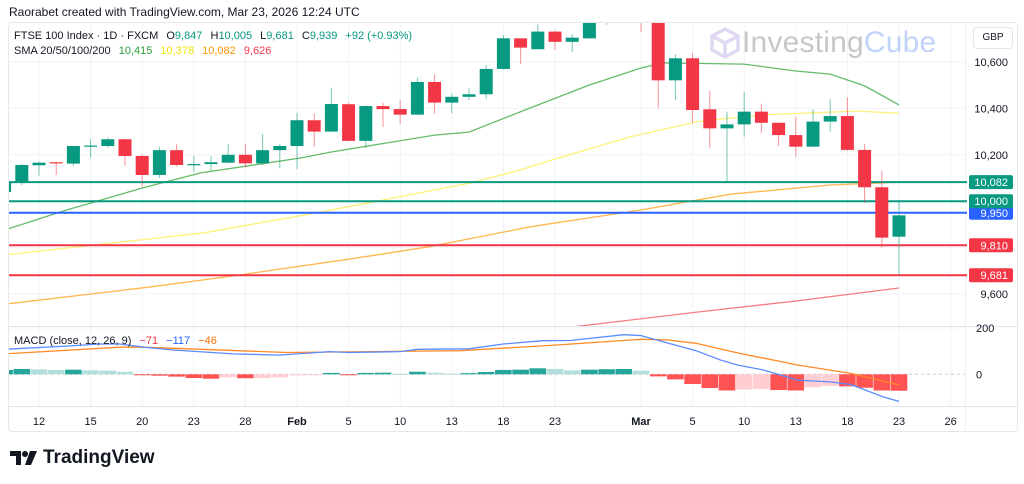  Describe the element at coordinates (178, 341) in the screenshot. I see `macd-line-value: −117` at that location.